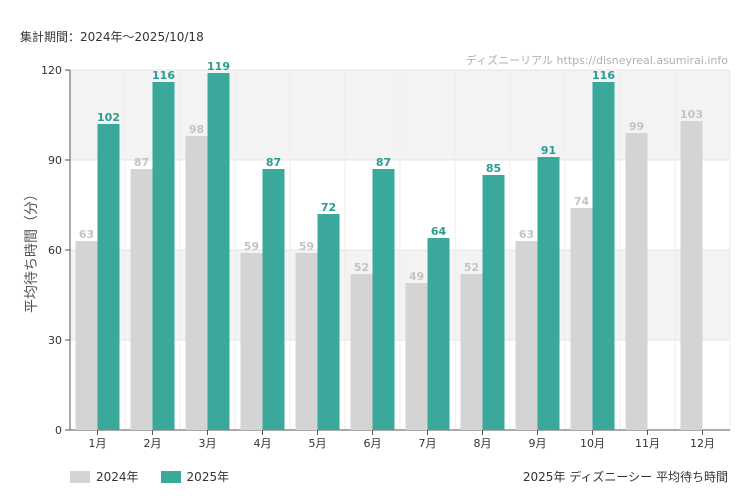 The image size is (750, 500). I want to click on x-tick-label: 2月, so click(153, 443).